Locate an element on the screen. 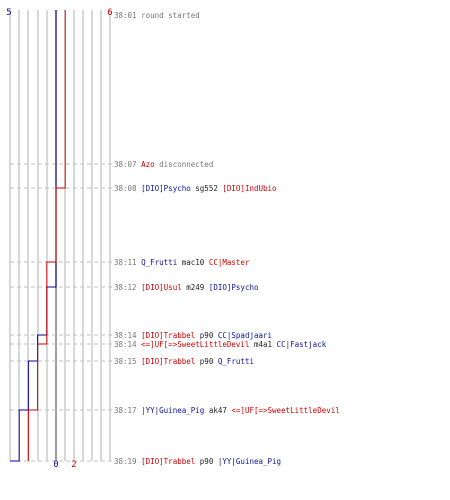 Image resolution: width=450 pixels, height=500 pixels. event-row: 38:15 [DIO]Trabbel p90 Q_Frutti is located at coordinates (184, 361).